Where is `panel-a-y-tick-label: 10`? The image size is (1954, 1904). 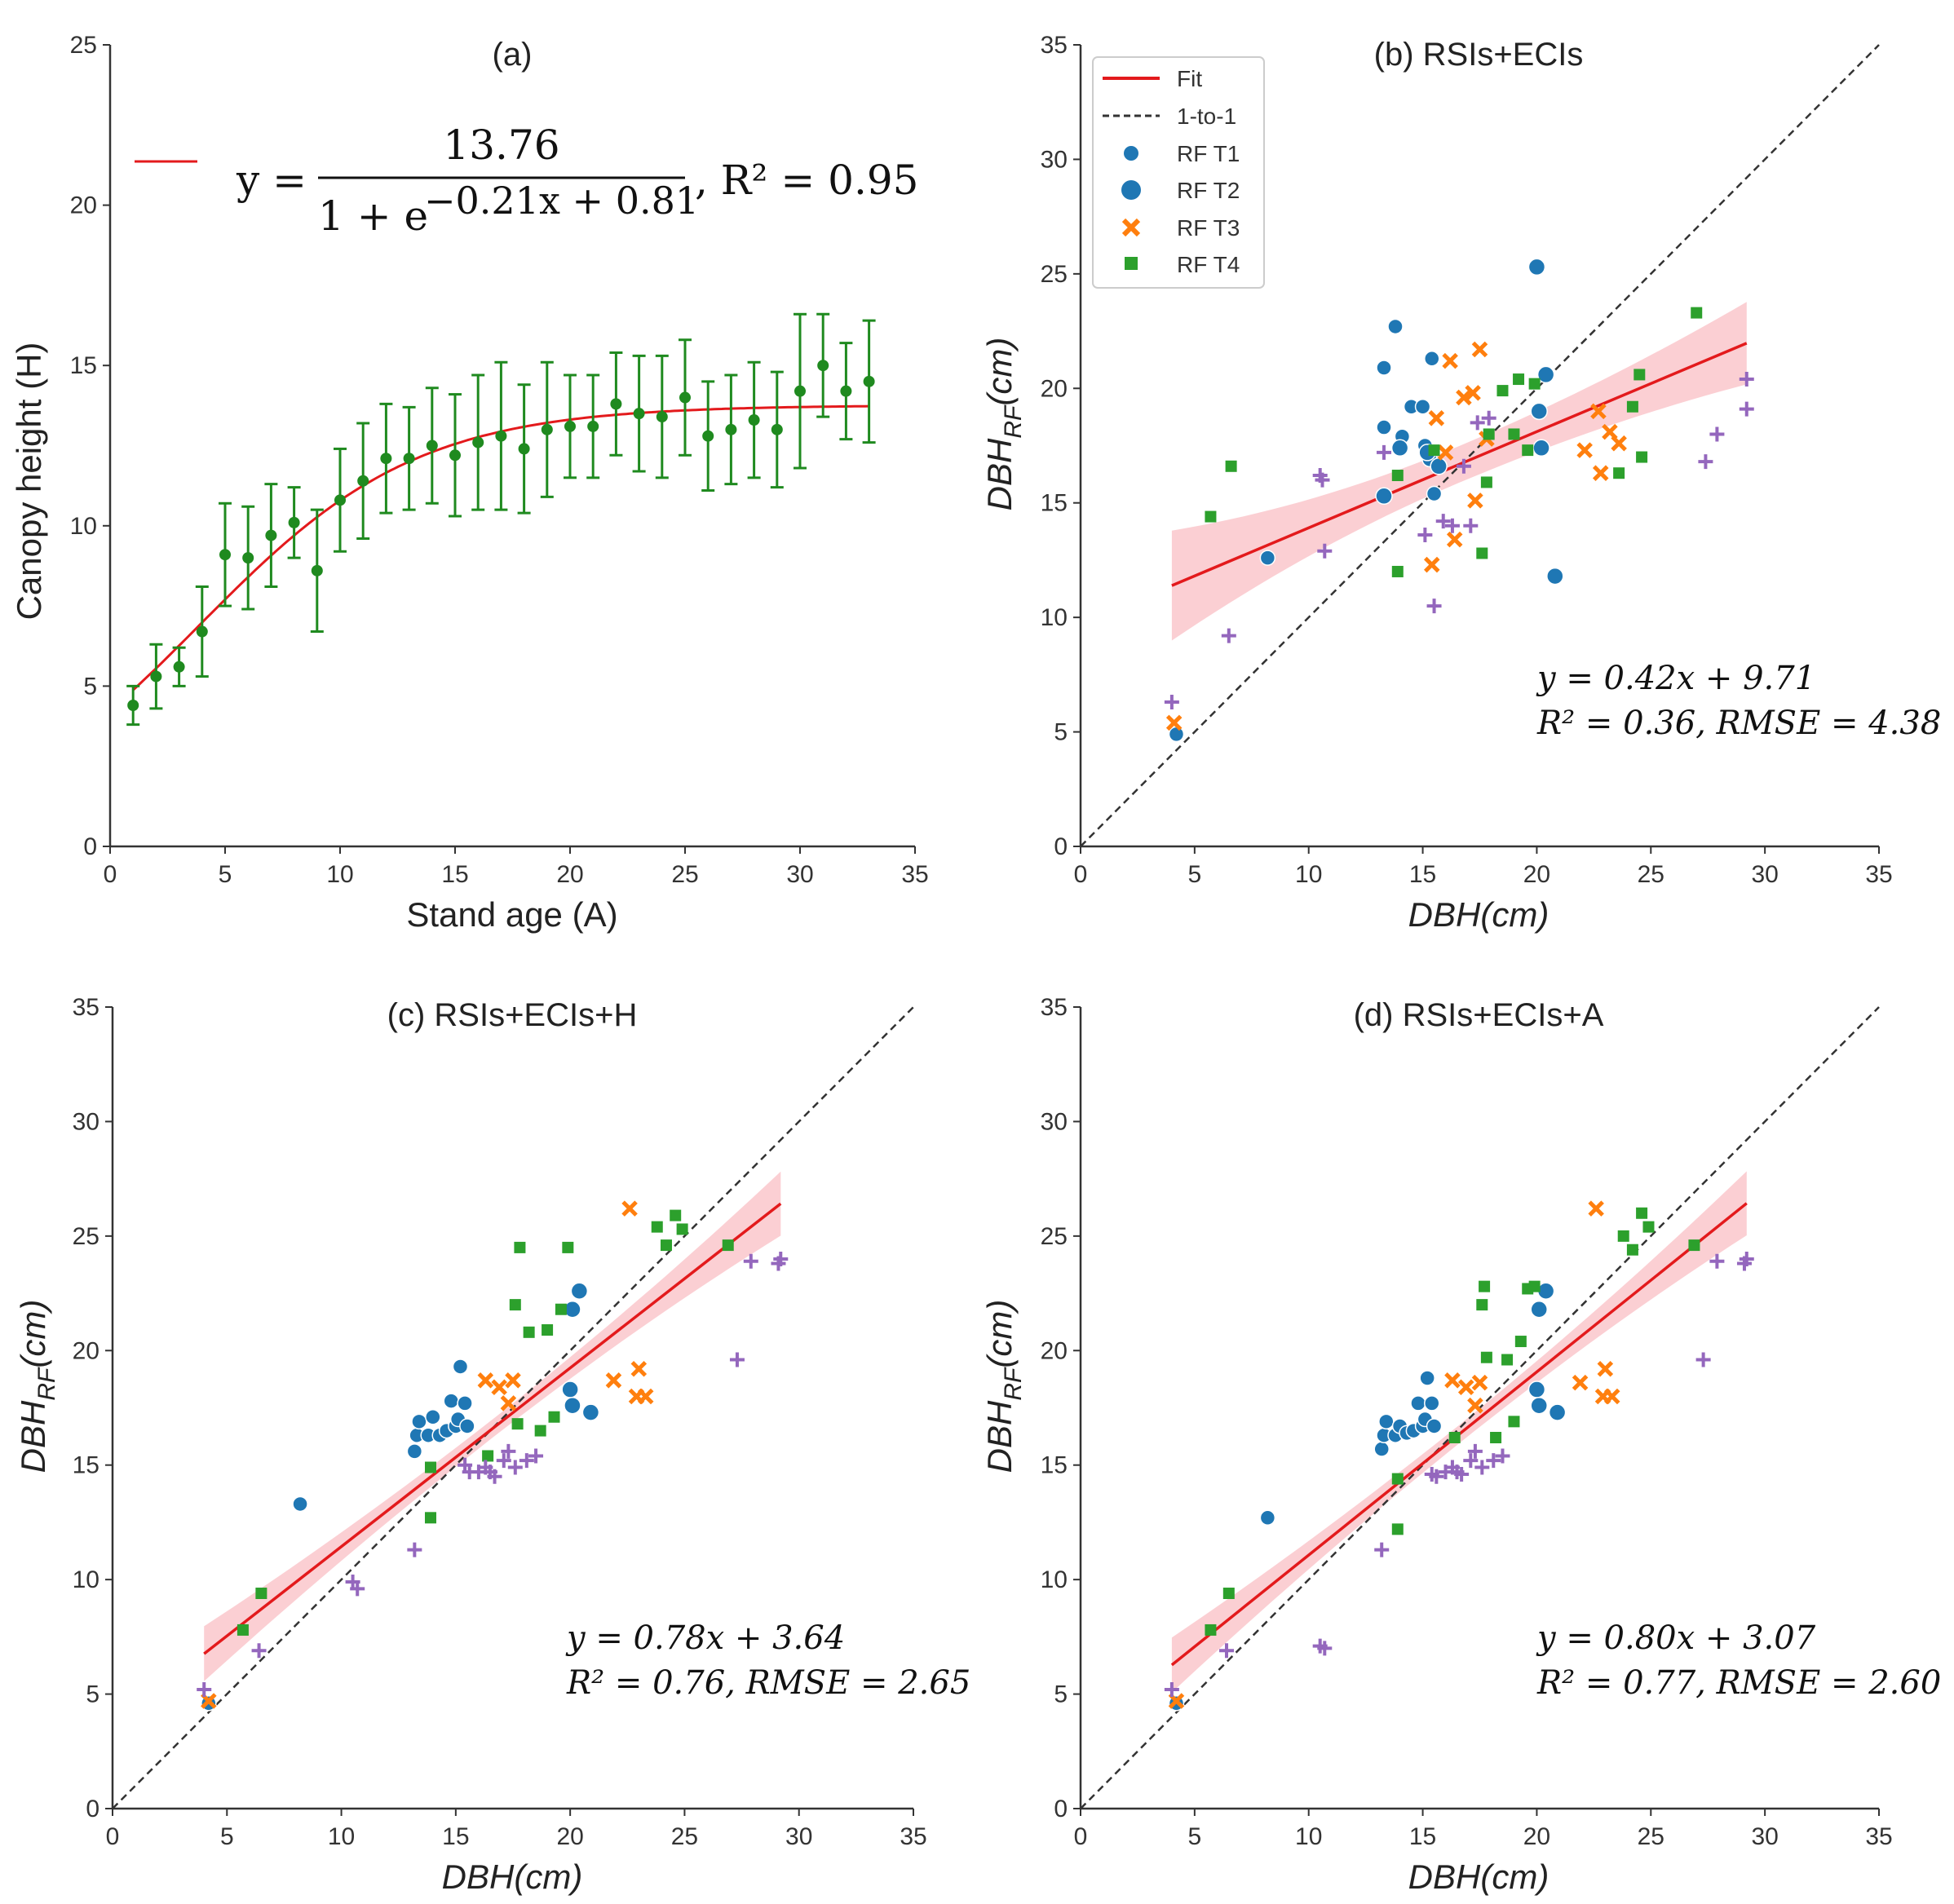
panel-a-y-tick-label: 10 is located at coordinates (83, 527).